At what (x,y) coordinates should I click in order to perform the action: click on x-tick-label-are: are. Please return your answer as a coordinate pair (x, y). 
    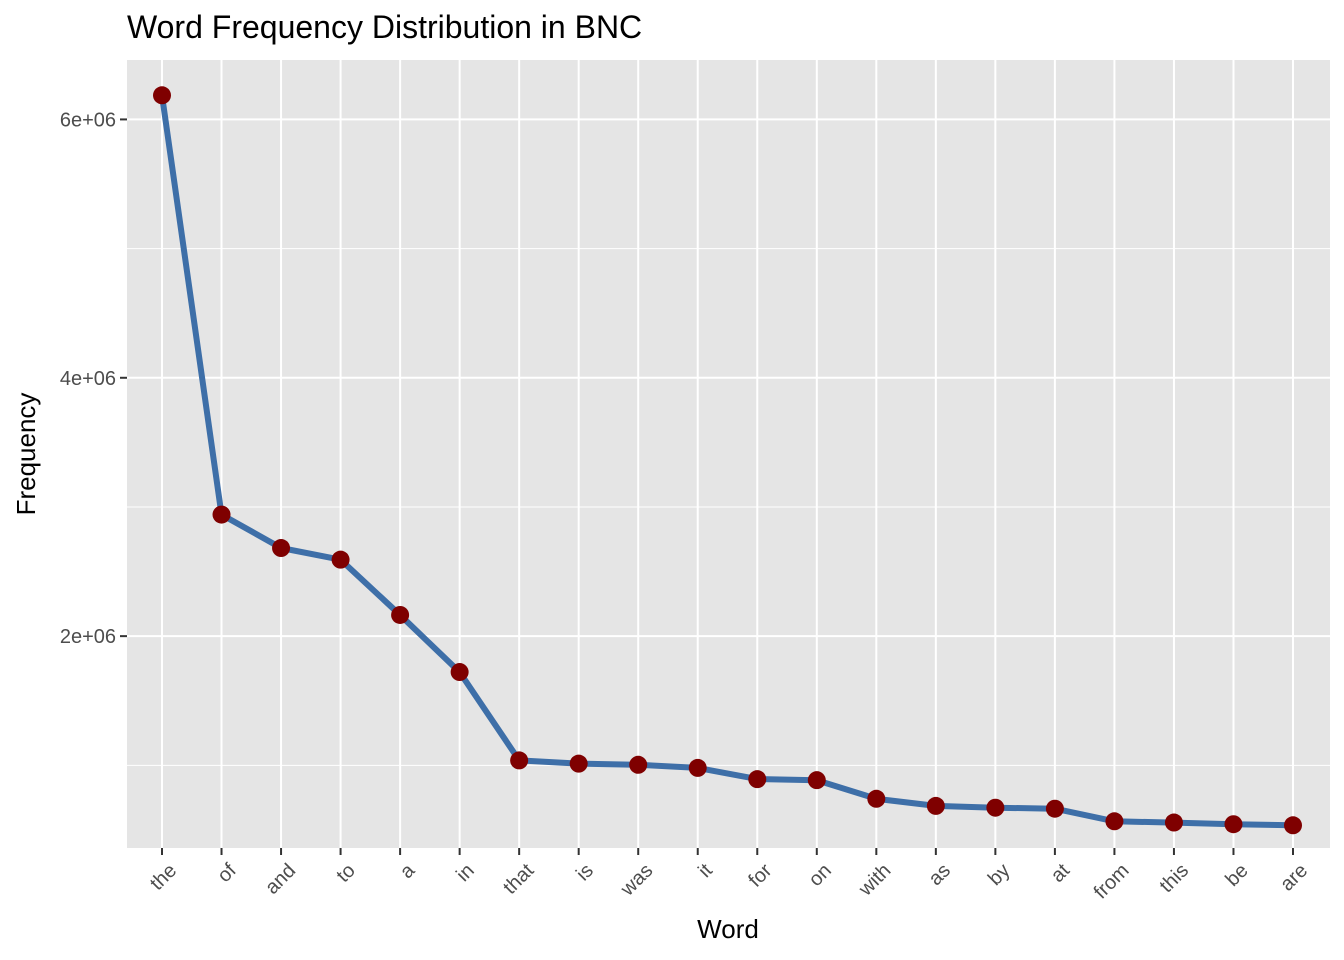
    Looking at the image, I should click on (1294, 878).